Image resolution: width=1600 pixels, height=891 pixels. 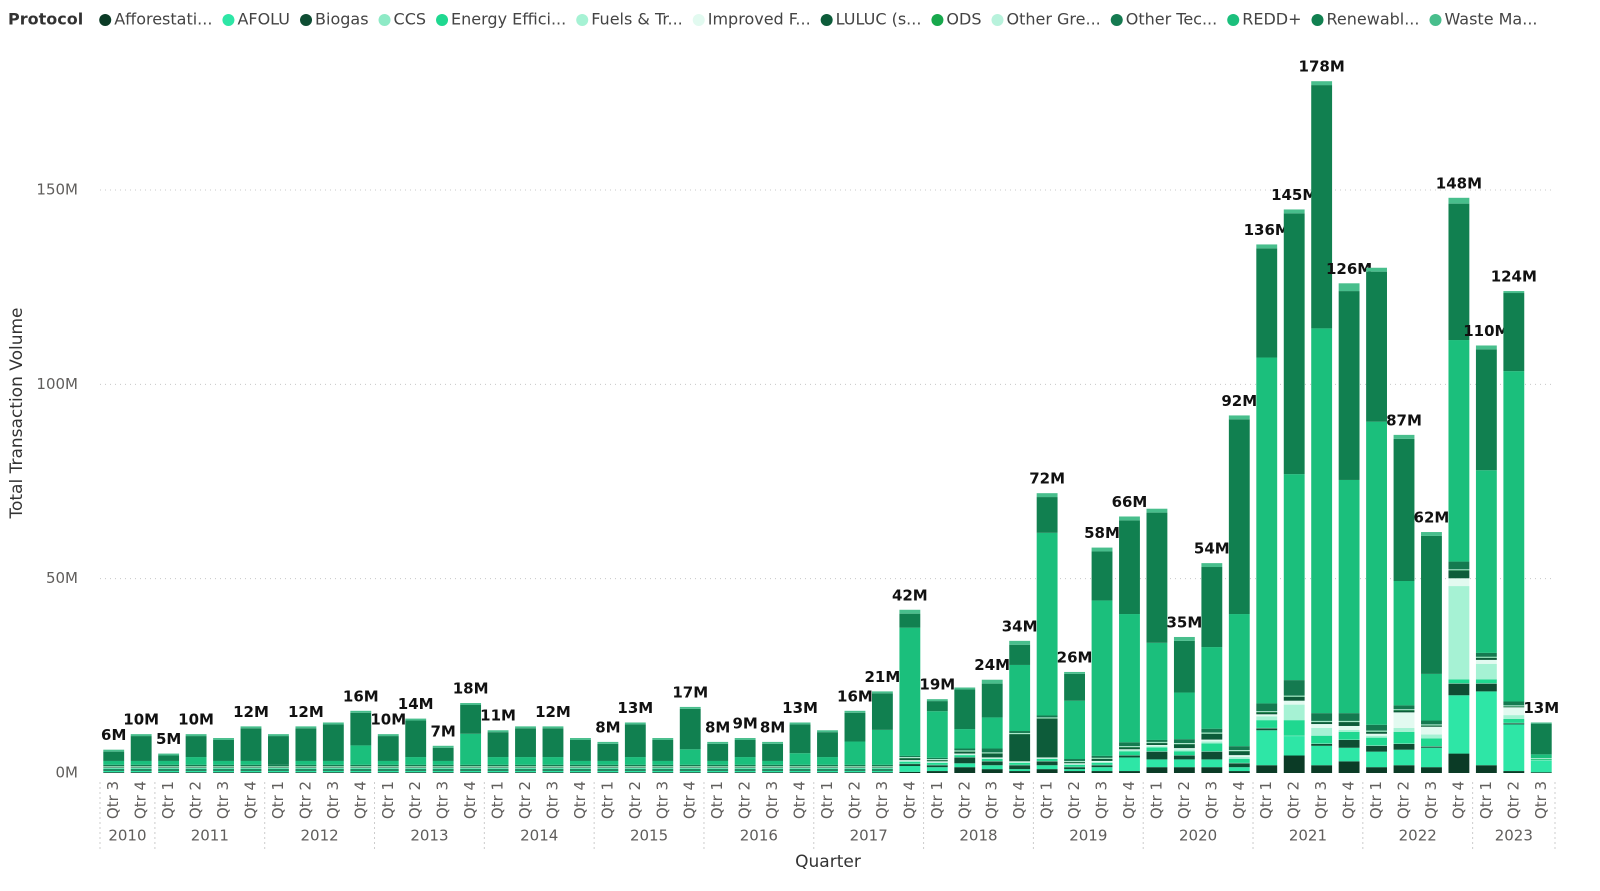 What do you see at coordinates (57, 190) in the screenshot?
I see `y-tick-label: 150M` at bounding box center [57, 190].